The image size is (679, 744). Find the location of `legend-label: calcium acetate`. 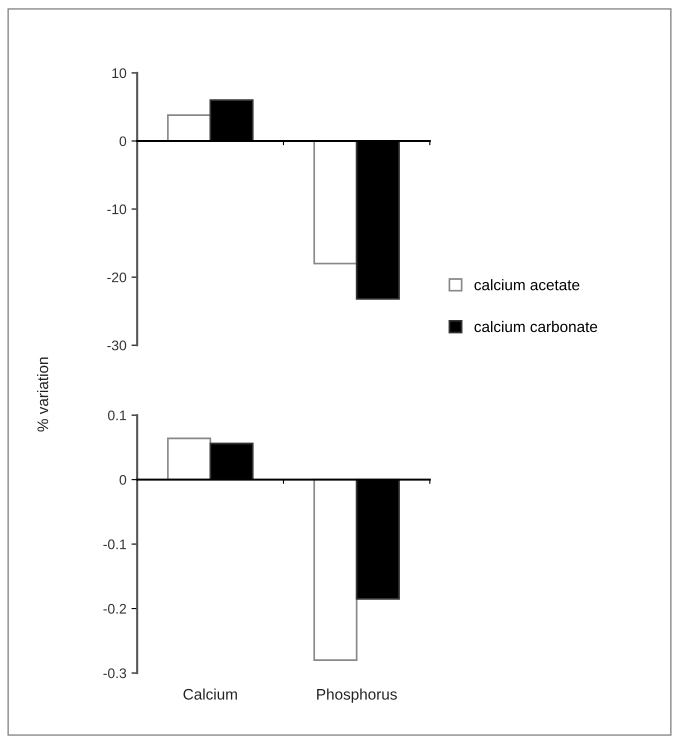

legend-label: calcium acetate is located at coordinates (527, 284).